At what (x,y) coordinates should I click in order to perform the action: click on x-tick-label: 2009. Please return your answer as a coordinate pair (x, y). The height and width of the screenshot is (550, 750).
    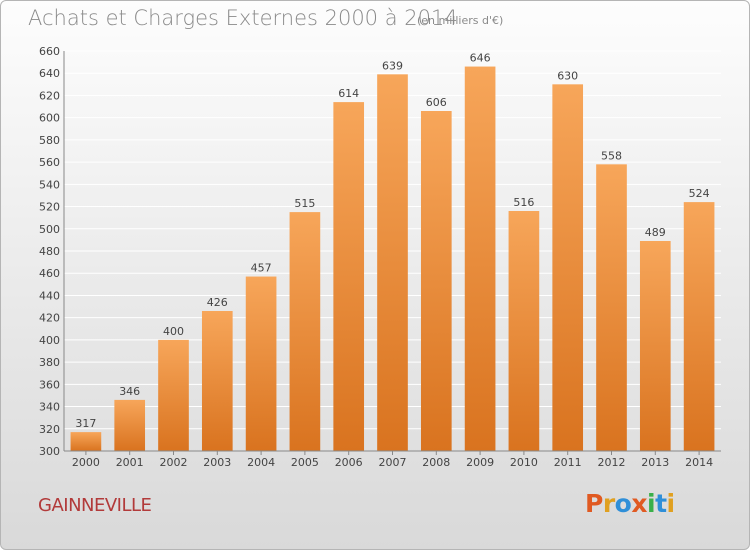
    Looking at the image, I should click on (480, 462).